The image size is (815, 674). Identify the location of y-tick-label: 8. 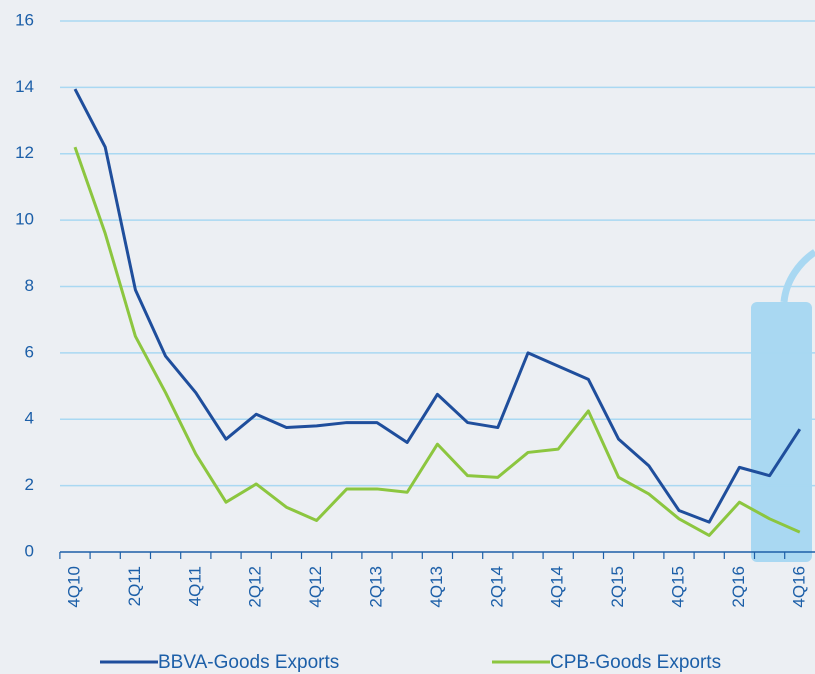
(29, 285).